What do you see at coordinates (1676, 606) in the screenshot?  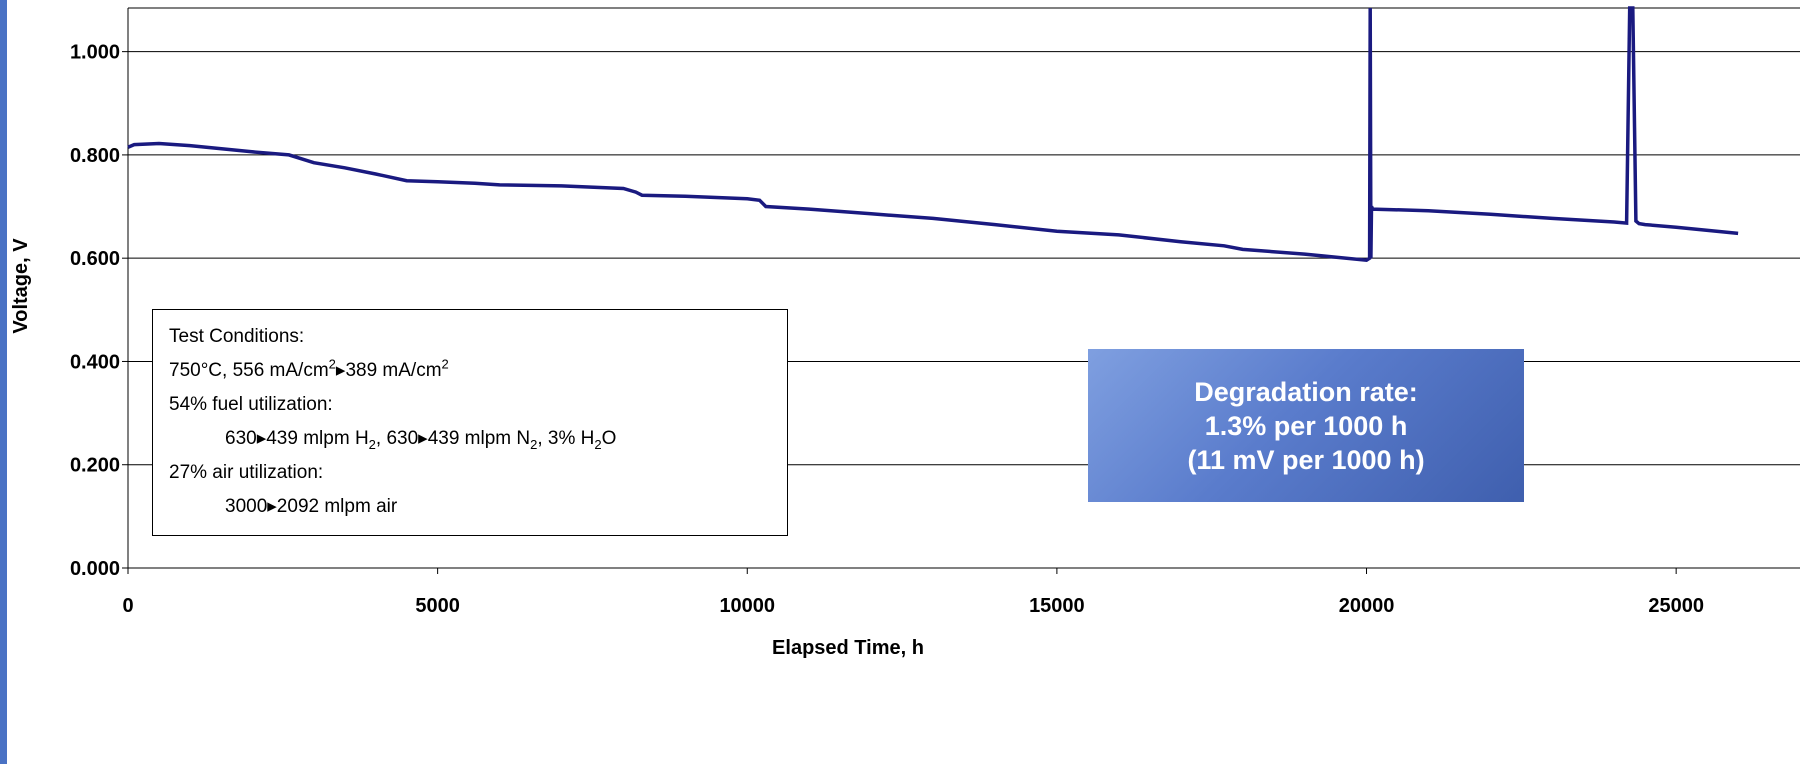 I see `x-tick-label-5: 25000` at bounding box center [1676, 606].